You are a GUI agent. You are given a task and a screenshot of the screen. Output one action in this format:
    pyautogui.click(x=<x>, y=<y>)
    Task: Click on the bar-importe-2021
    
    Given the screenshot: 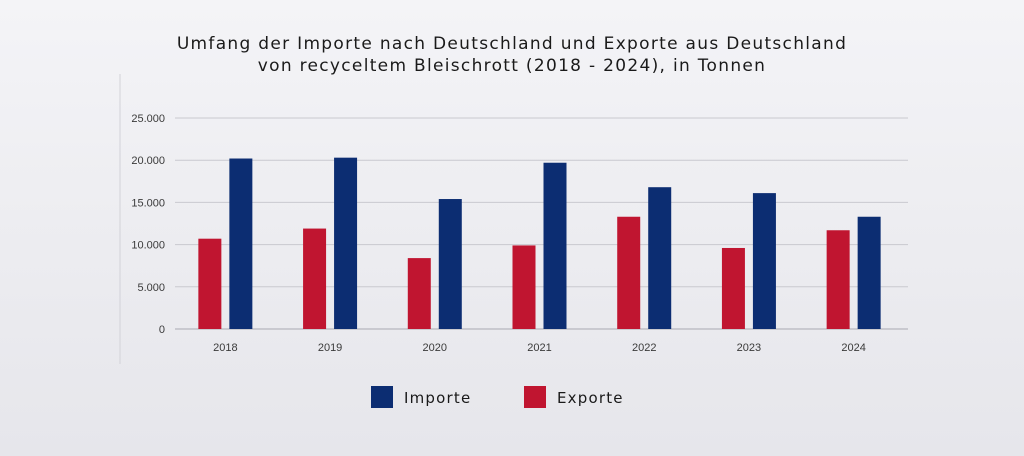 What is the action you would take?
    pyautogui.click(x=555, y=245)
    